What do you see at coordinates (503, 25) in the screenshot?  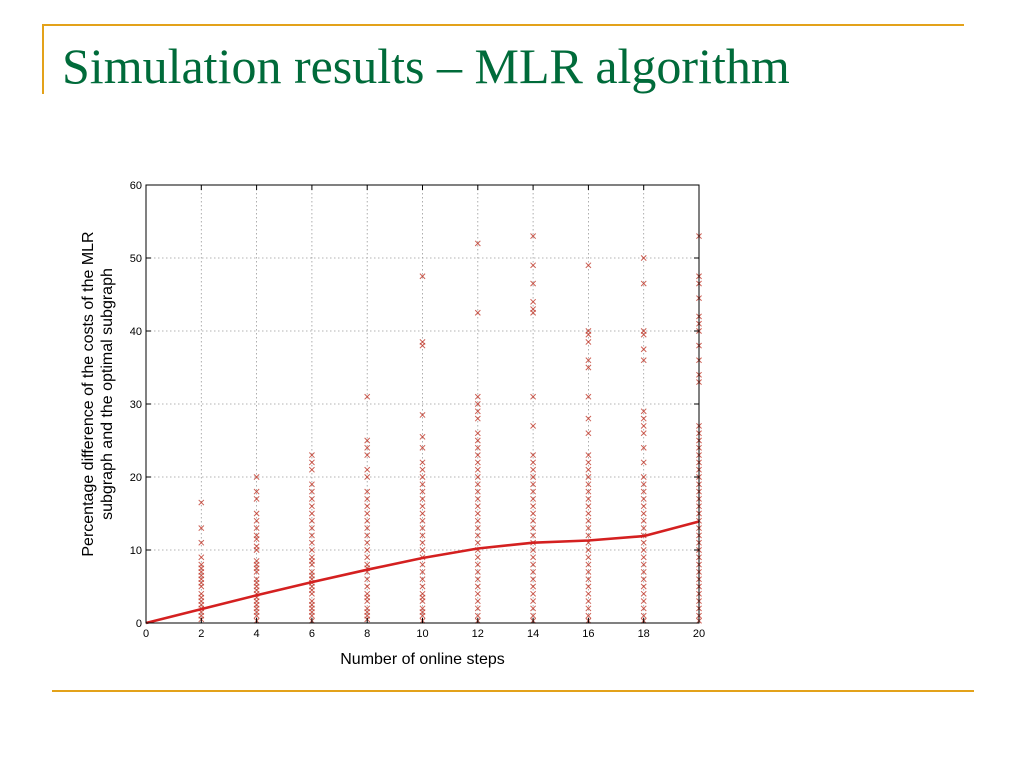 I see `top-accent-line` at bounding box center [503, 25].